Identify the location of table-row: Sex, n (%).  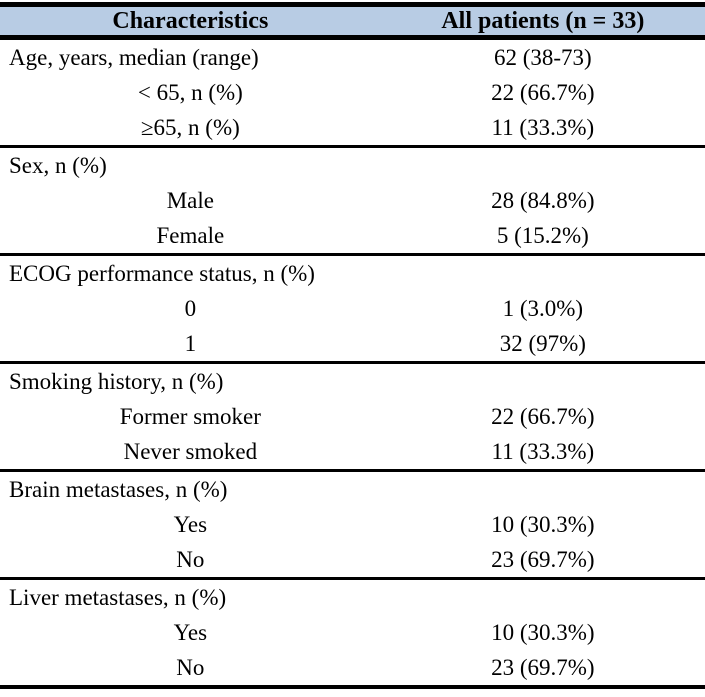
(352, 165).